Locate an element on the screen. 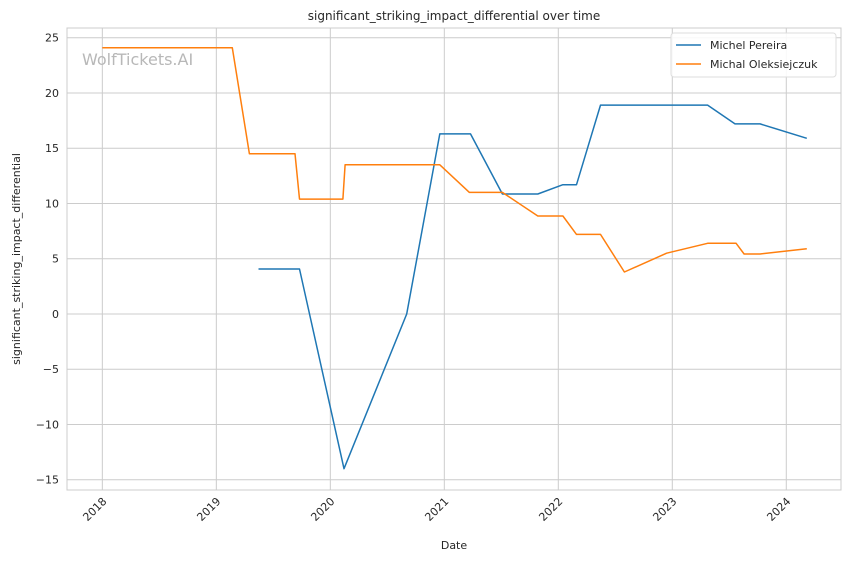  y-tick-label: 25 is located at coordinates (52, 38).